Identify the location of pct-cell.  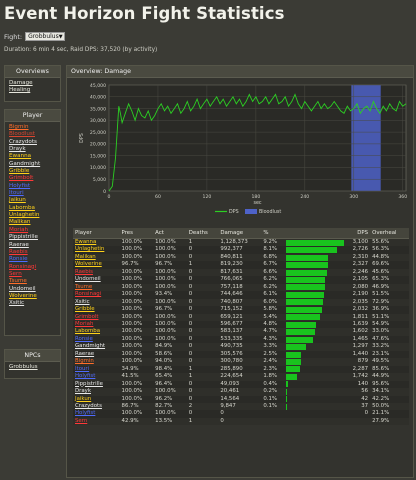
(273, 413).